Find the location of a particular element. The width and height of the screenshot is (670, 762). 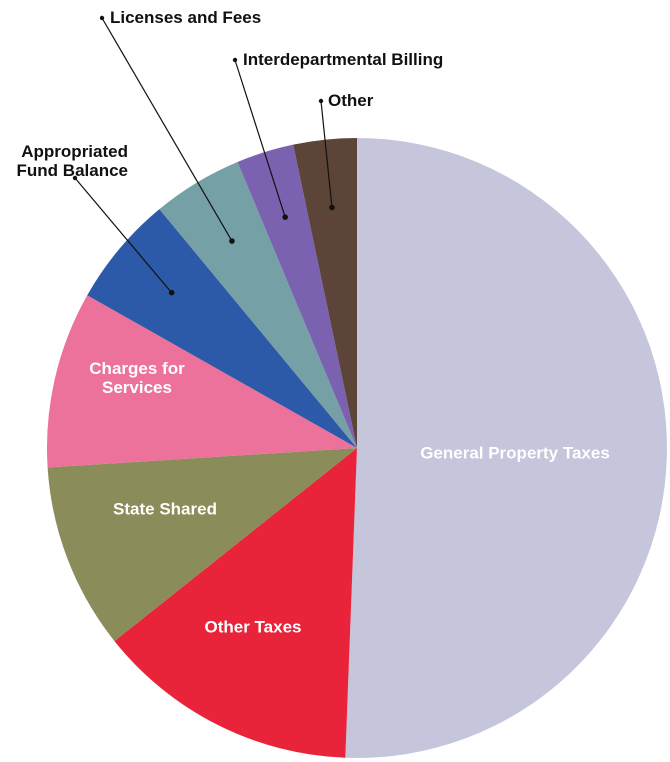

slice-label: Interdepartmental Billing is located at coordinates (343, 59).